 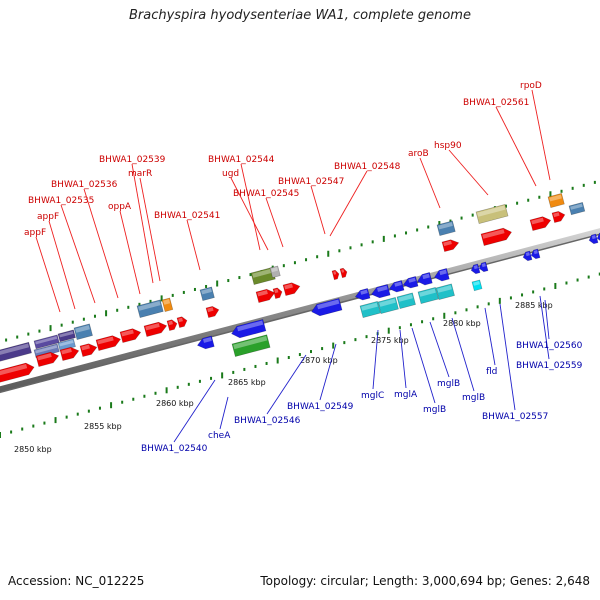 I want to click on forward-gene-label: BHWA1_02545, so click(x=266, y=218).